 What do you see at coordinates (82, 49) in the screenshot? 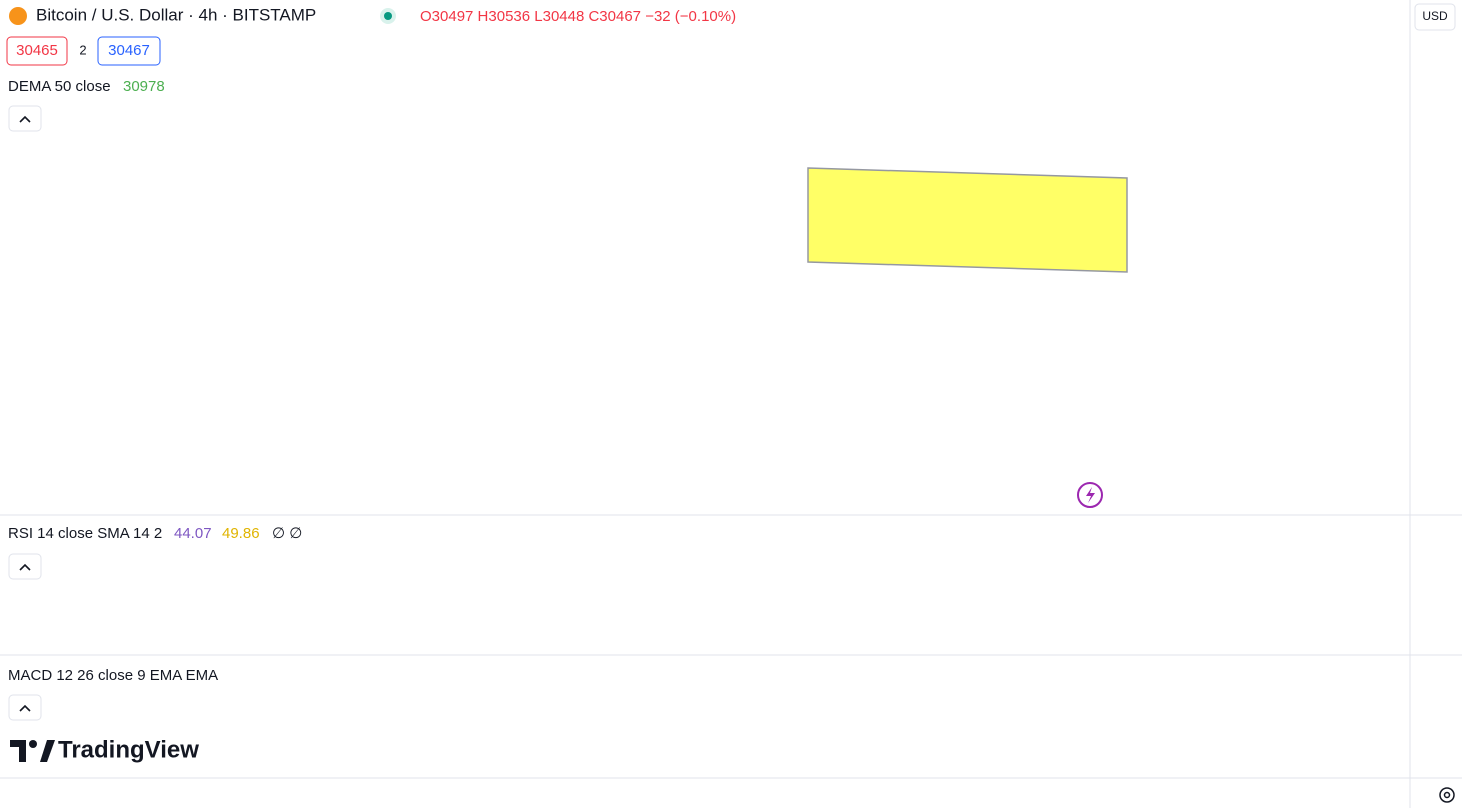
I see `spread: 2` at bounding box center [82, 49].